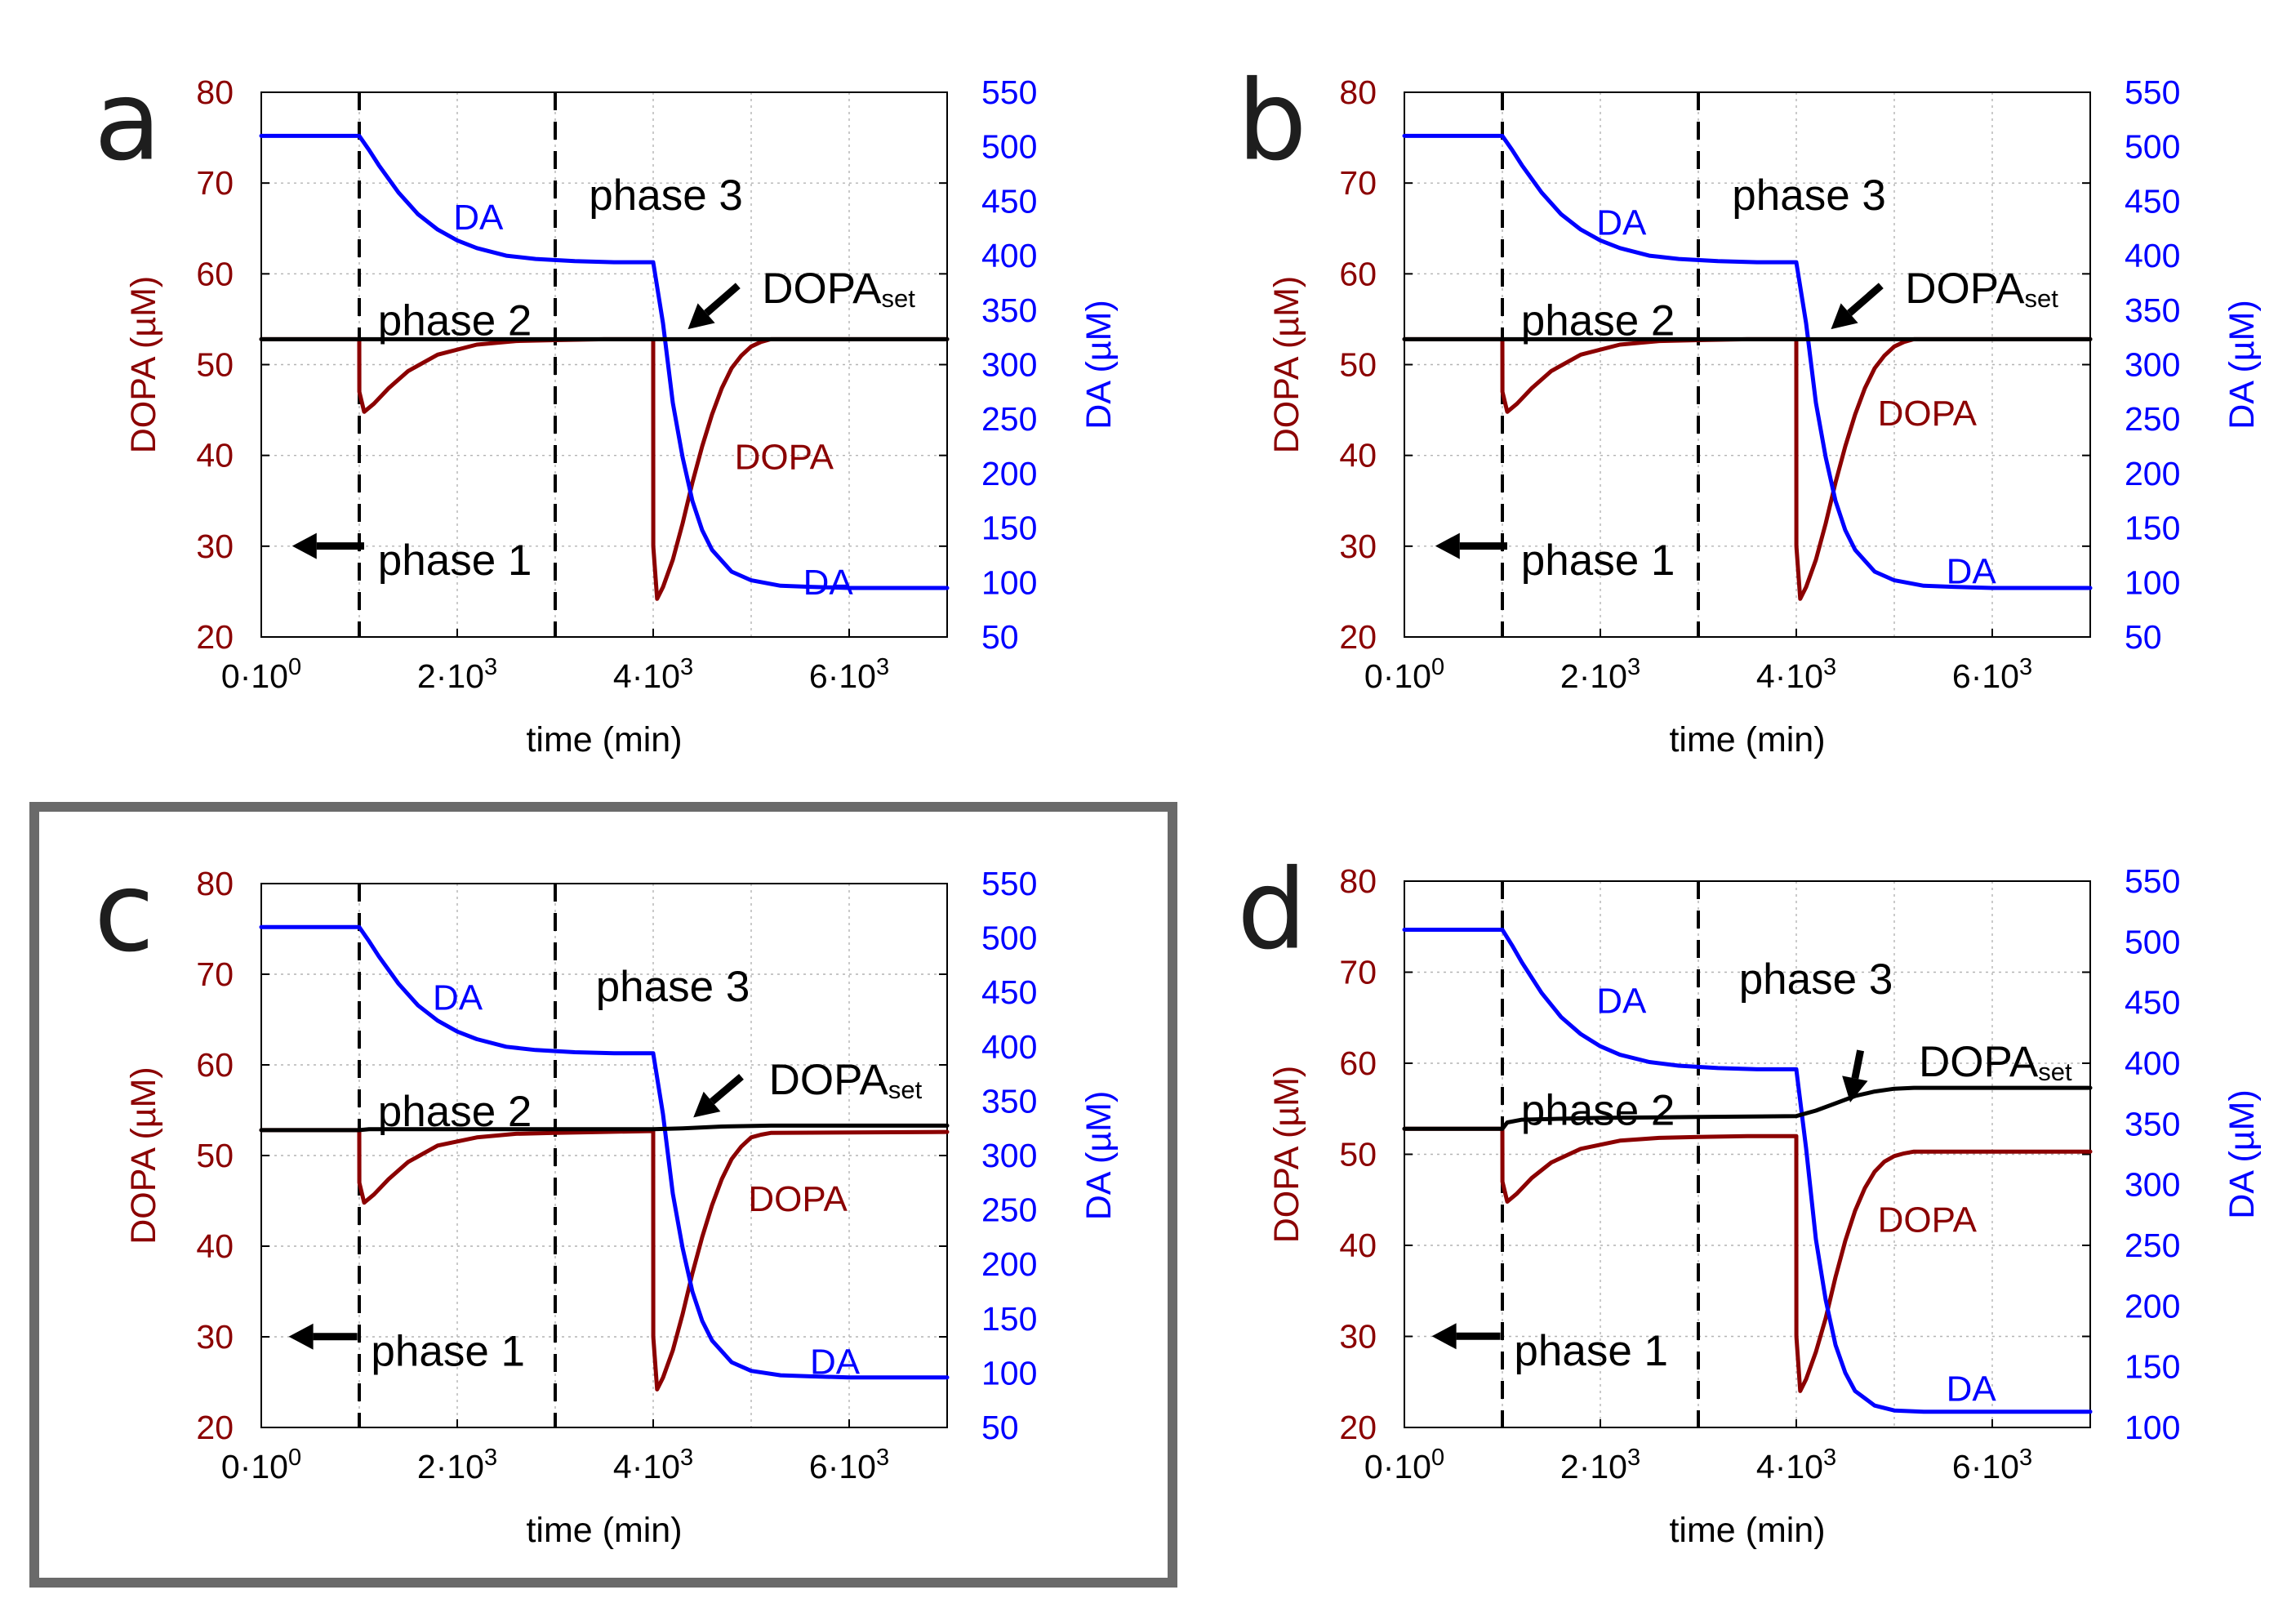  I want to click on right-tick-label: 200, so click(1009, 473).